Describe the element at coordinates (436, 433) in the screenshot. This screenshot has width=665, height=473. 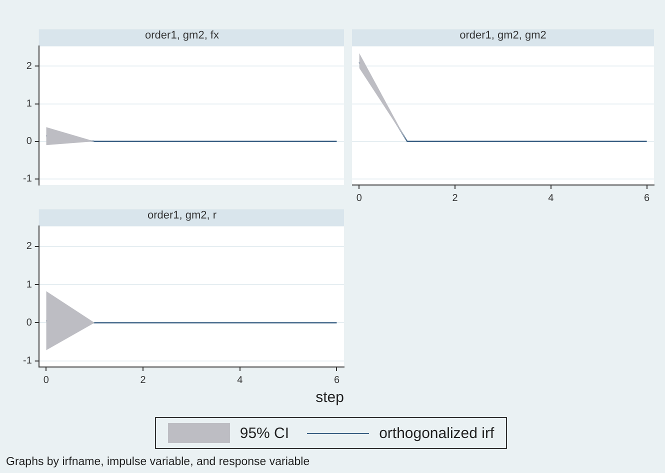
I see `legend-label: orthogonalized irf` at that location.